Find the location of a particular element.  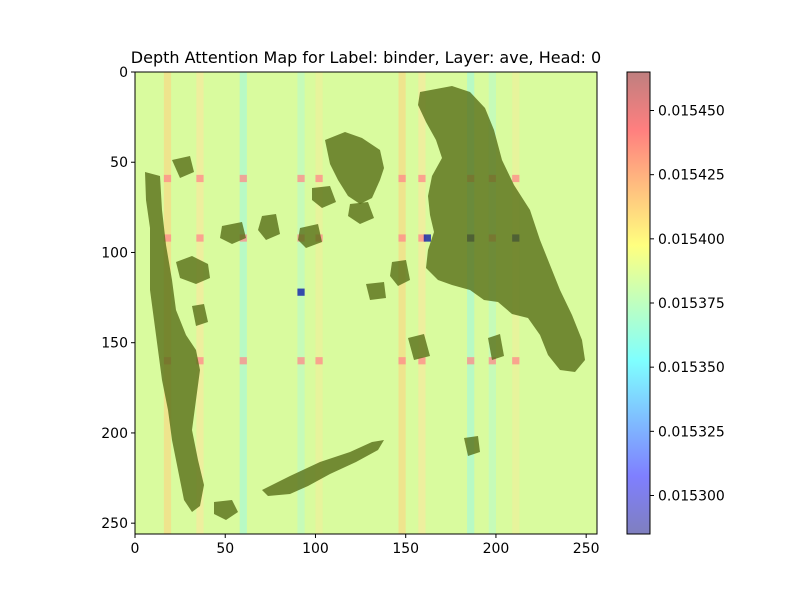

x-tick-label: 200 is located at coordinates (496, 549).